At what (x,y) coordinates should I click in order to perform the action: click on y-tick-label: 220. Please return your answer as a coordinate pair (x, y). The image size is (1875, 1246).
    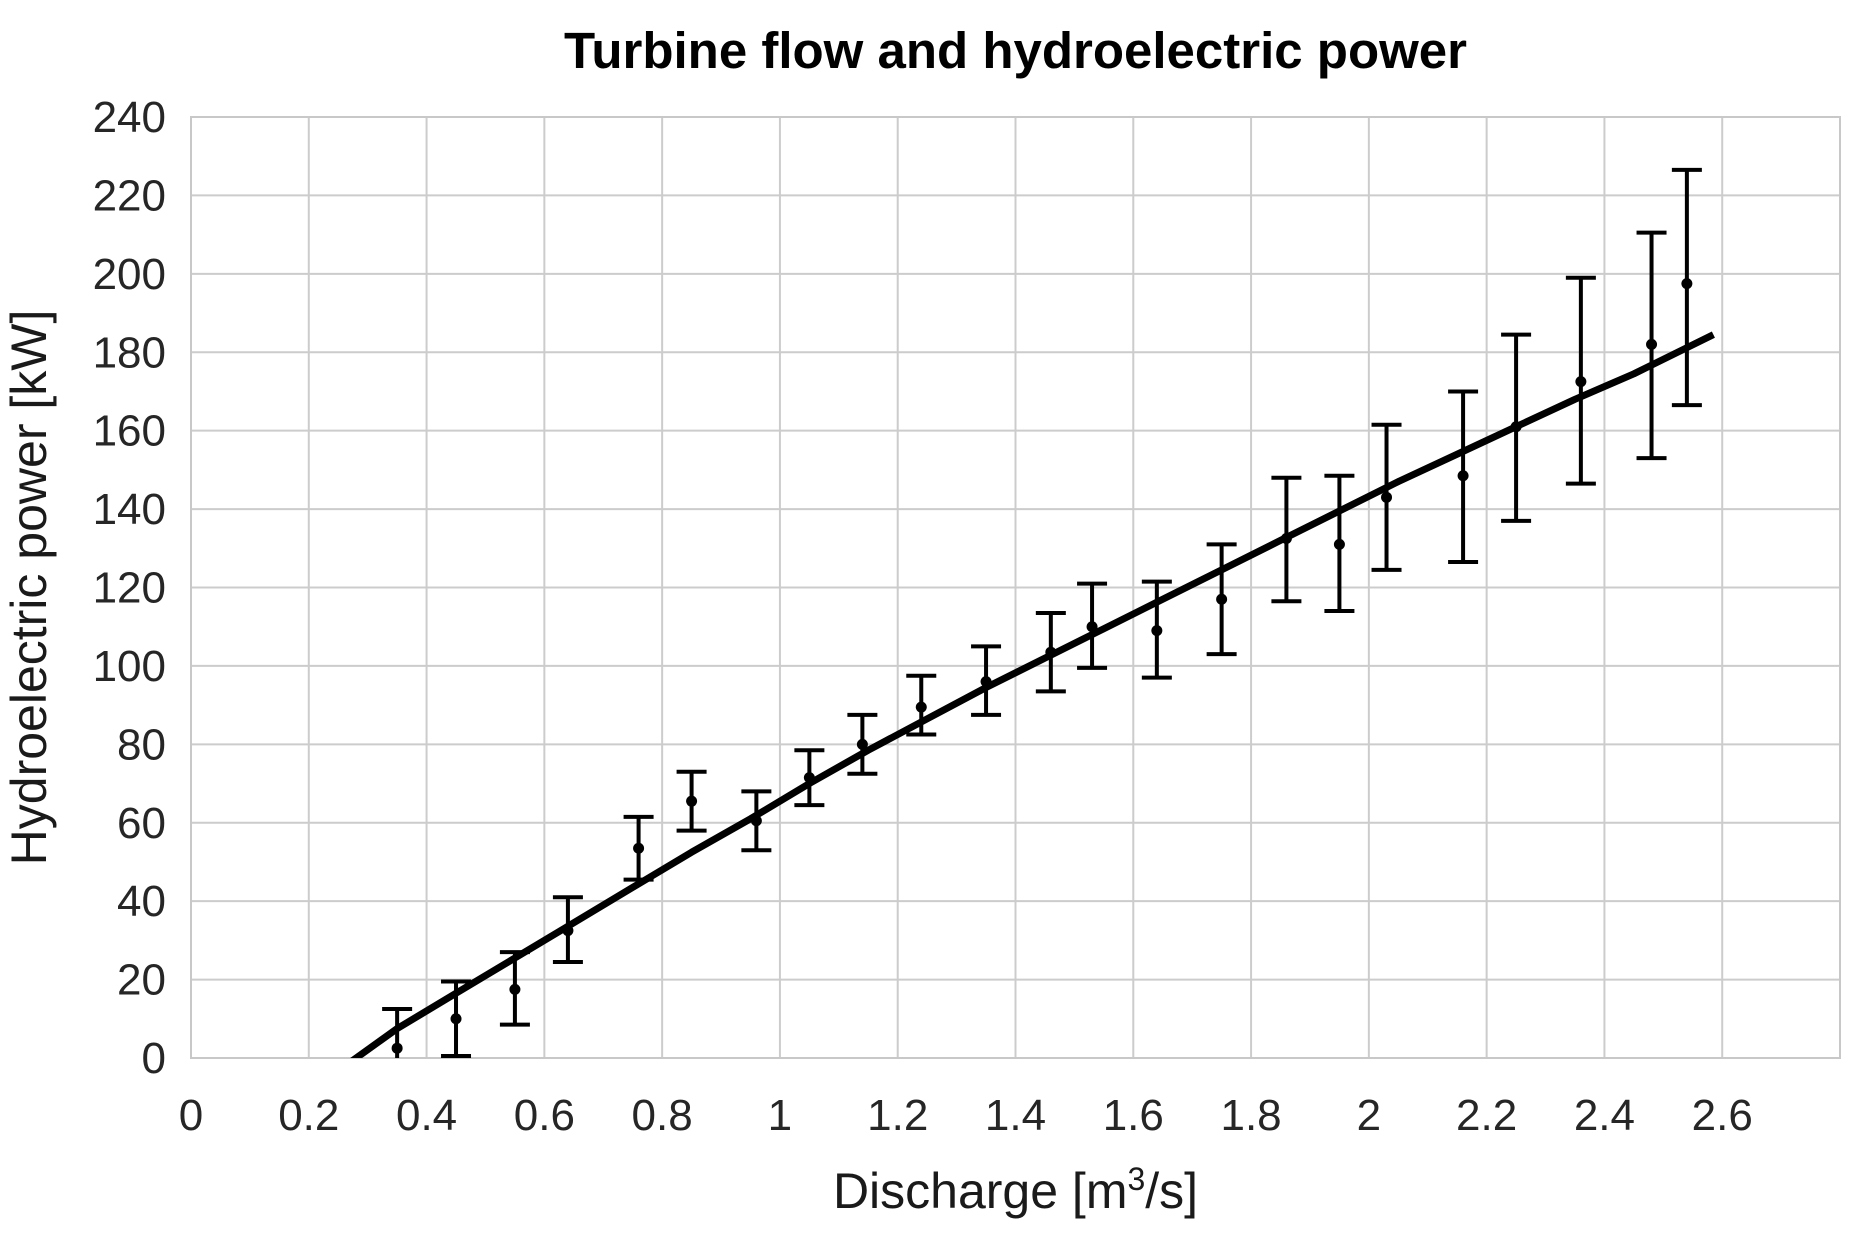
    Looking at the image, I should click on (129, 195).